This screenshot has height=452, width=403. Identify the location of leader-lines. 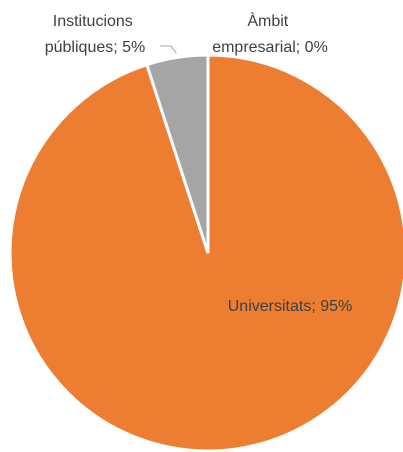
(168, 49).